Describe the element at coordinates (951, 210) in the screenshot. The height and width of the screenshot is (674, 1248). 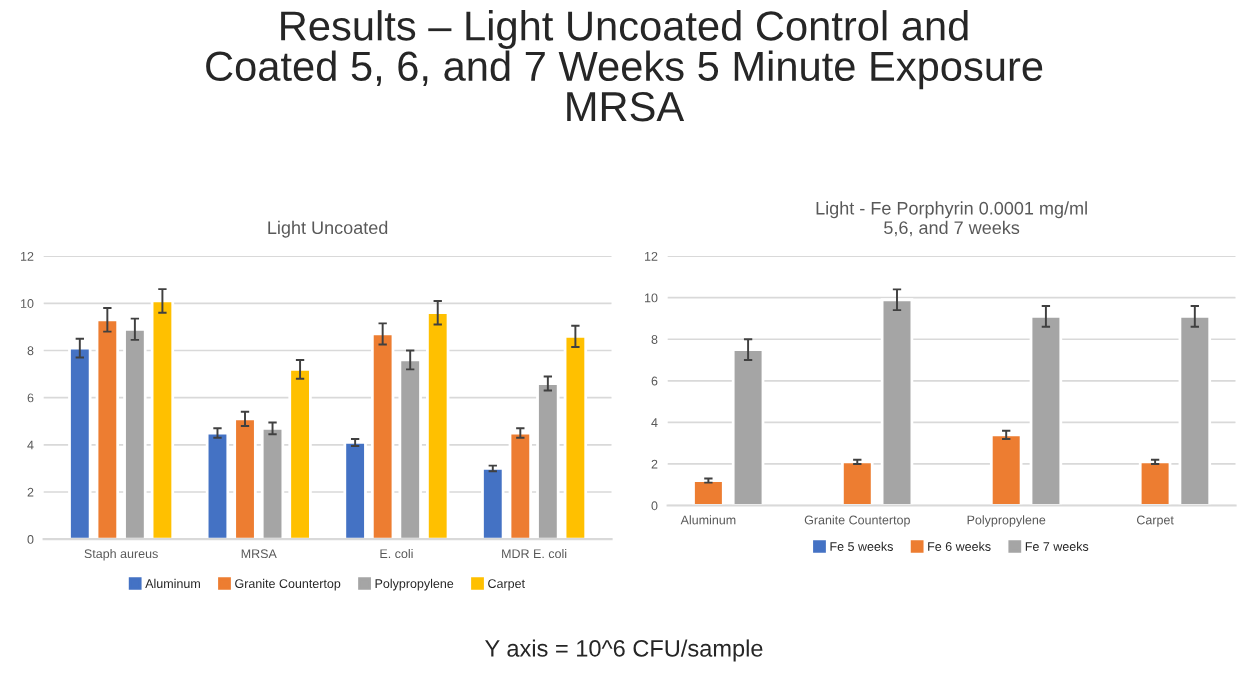
I see `chart-title: Light - Fe Porphyrin 0.0001 mg/ml` at that location.